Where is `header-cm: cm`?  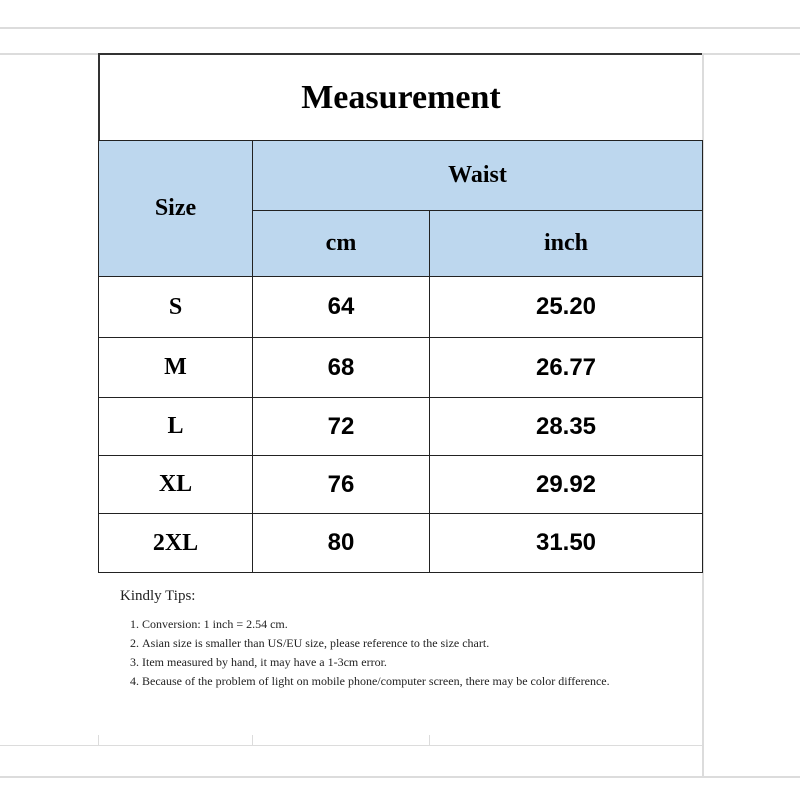 header-cm: cm is located at coordinates (341, 243).